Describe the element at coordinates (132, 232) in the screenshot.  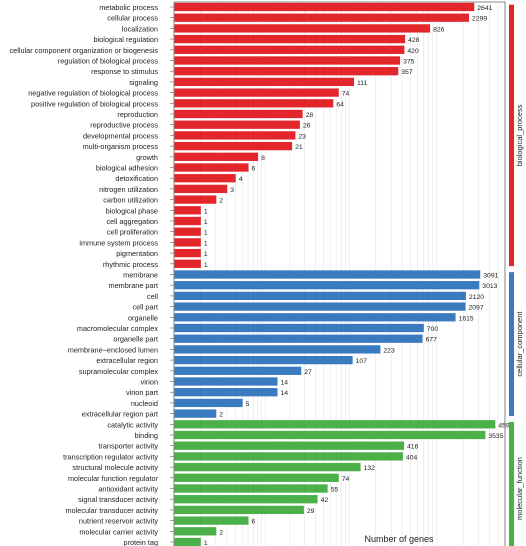
I see `category-label: cell proliferation` at that location.